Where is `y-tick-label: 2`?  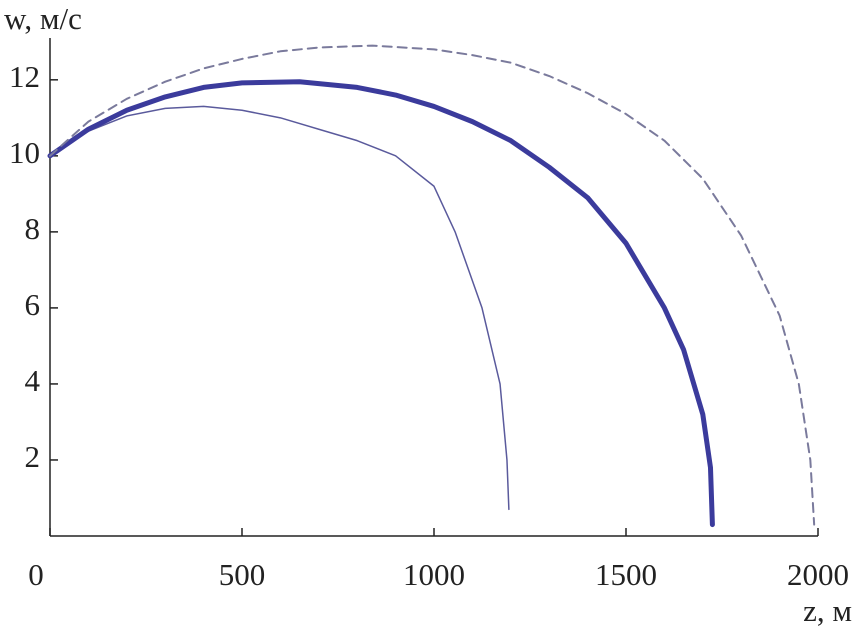 y-tick-label: 2 is located at coordinates (33, 456).